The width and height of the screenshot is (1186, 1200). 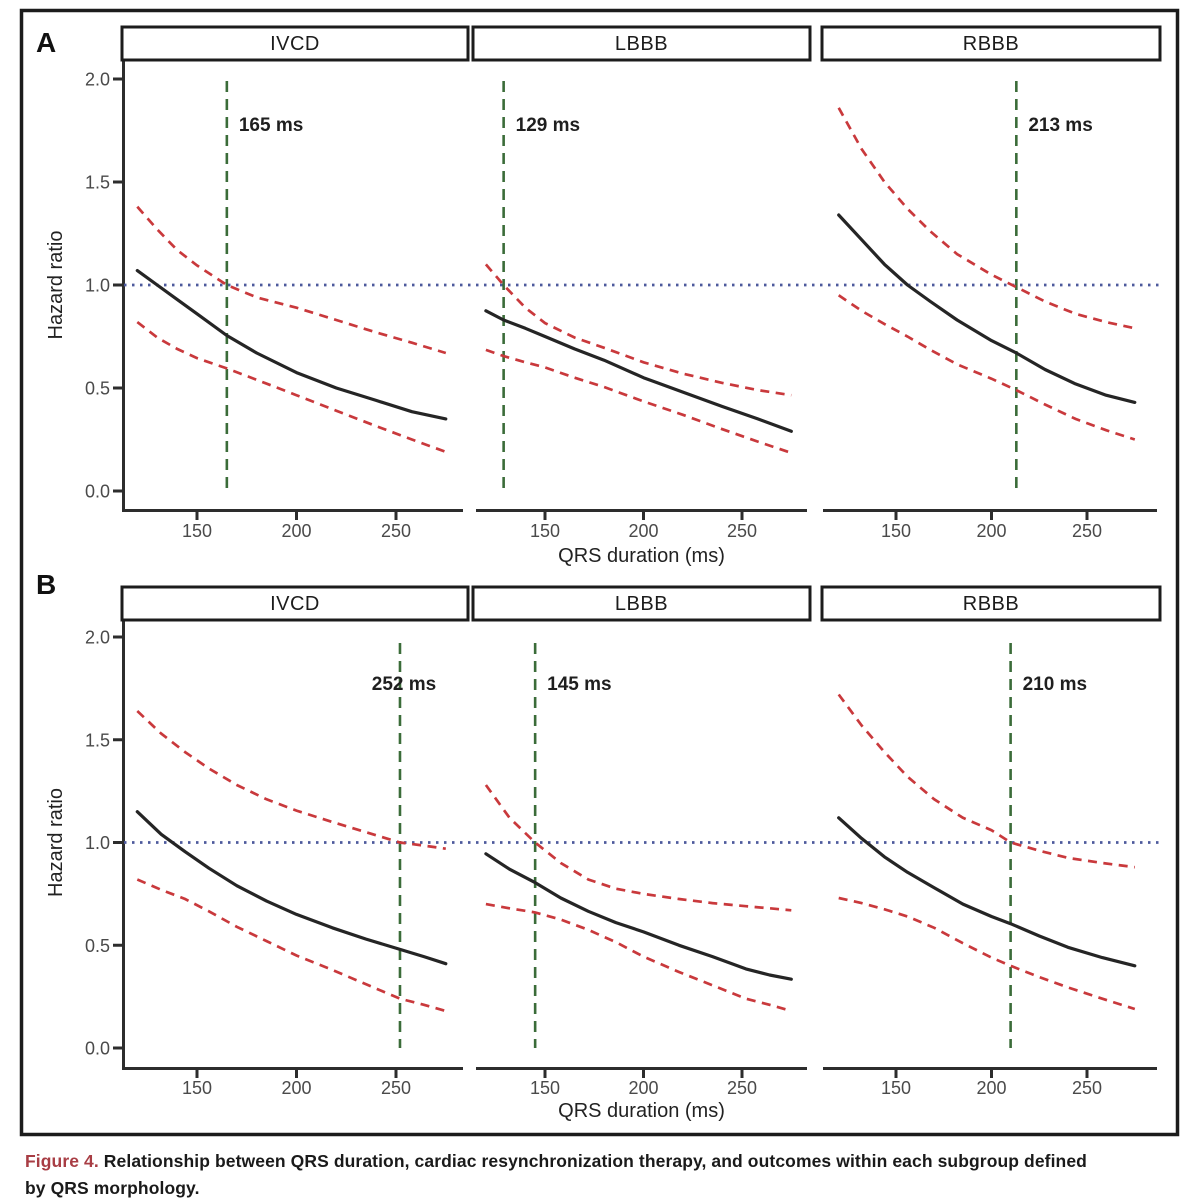 What do you see at coordinates (112, 1188) in the screenshot?
I see `figure-caption-text-line2: by QRS morphology.` at bounding box center [112, 1188].